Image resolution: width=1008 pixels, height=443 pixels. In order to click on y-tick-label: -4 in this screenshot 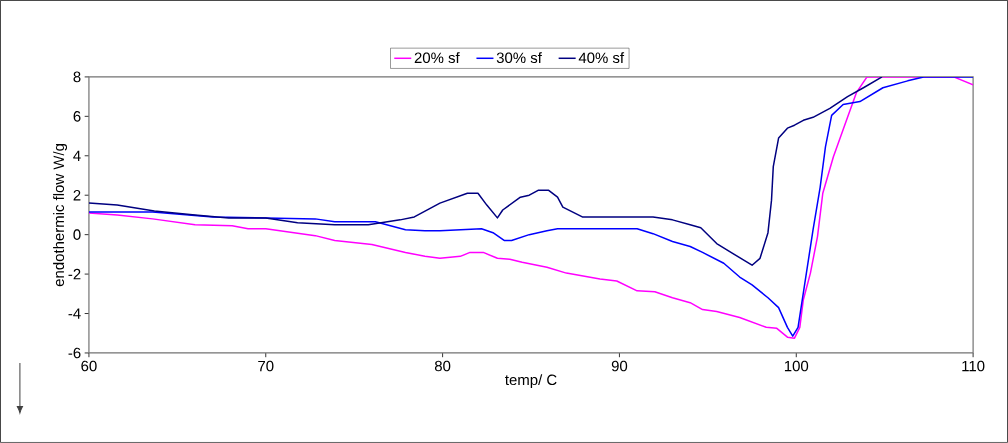, I will do `click(74, 313)`.